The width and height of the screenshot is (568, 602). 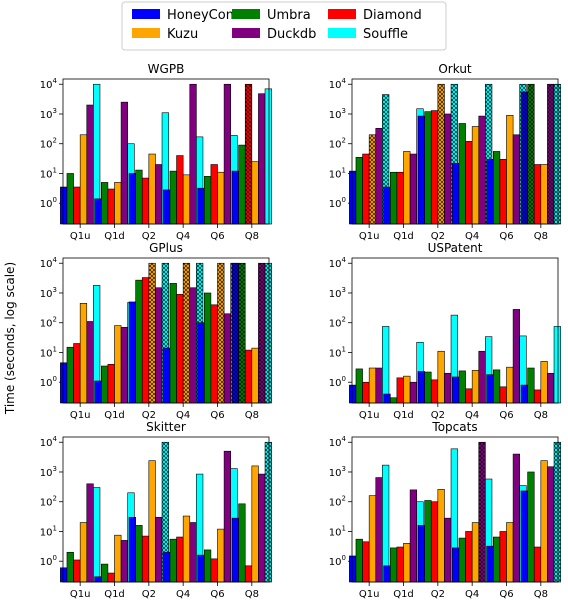 I want to click on panel-title-uspatent: USPatent, so click(x=455, y=248).